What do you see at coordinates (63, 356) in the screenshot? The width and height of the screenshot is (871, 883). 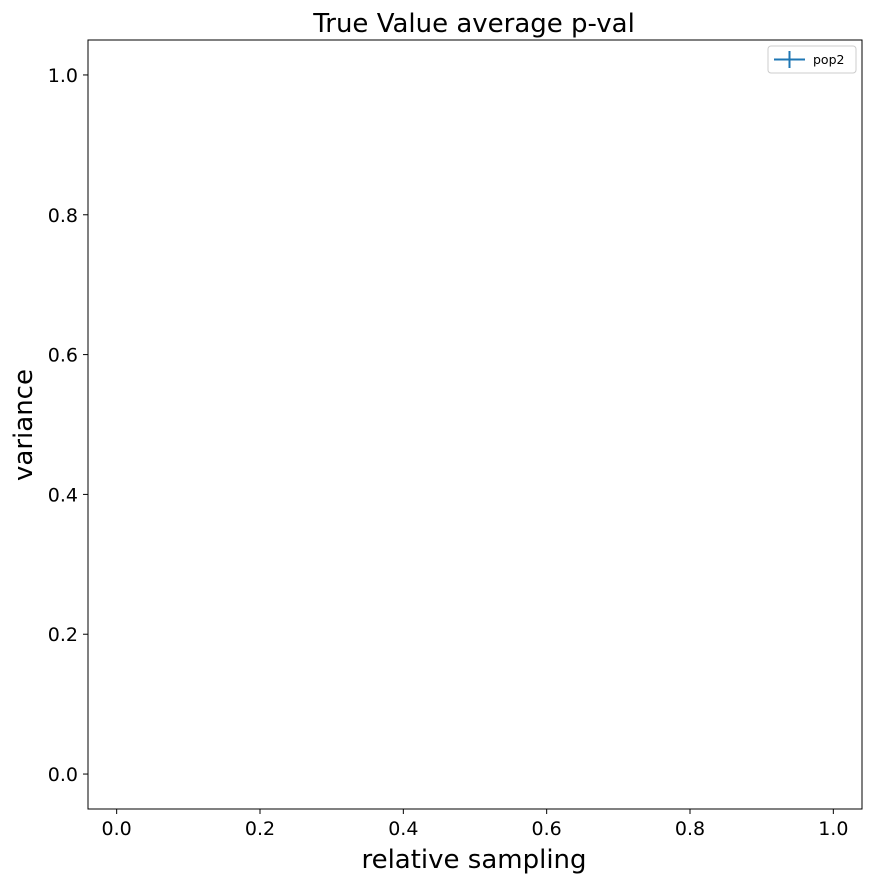 I see `y-tick-label: 0.6` at bounding box center [63, 356].